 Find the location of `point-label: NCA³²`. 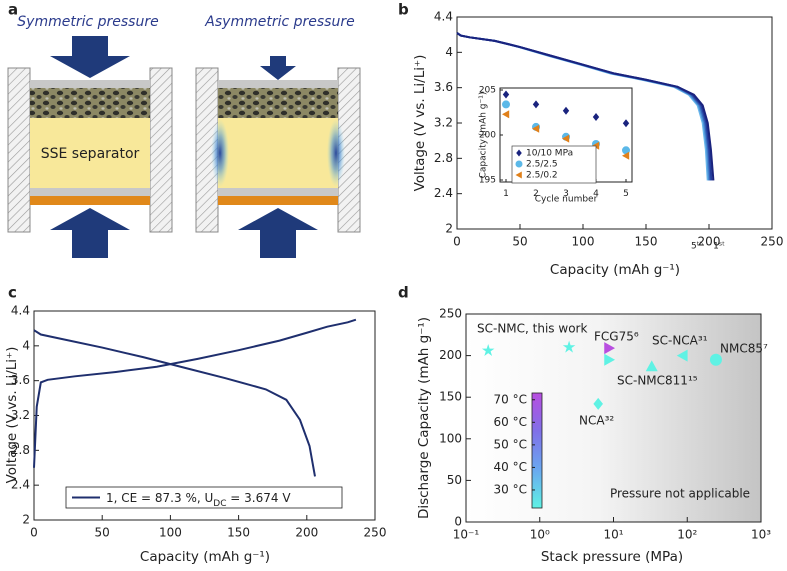

point-label: NCA³² is located at coordinates (596, 421).